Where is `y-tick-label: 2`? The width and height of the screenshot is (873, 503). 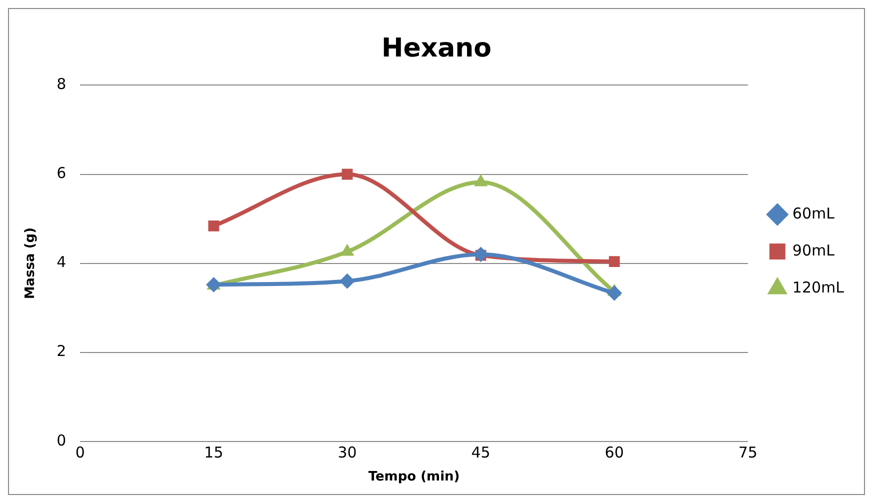 y-tick-label: 2 is located at coordinates (61, 351).